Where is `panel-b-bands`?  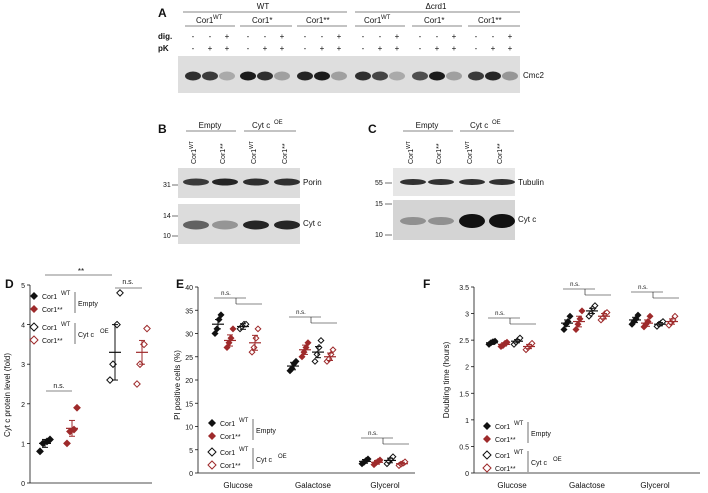
panel-b-bands is located at coordinates (241, 204).